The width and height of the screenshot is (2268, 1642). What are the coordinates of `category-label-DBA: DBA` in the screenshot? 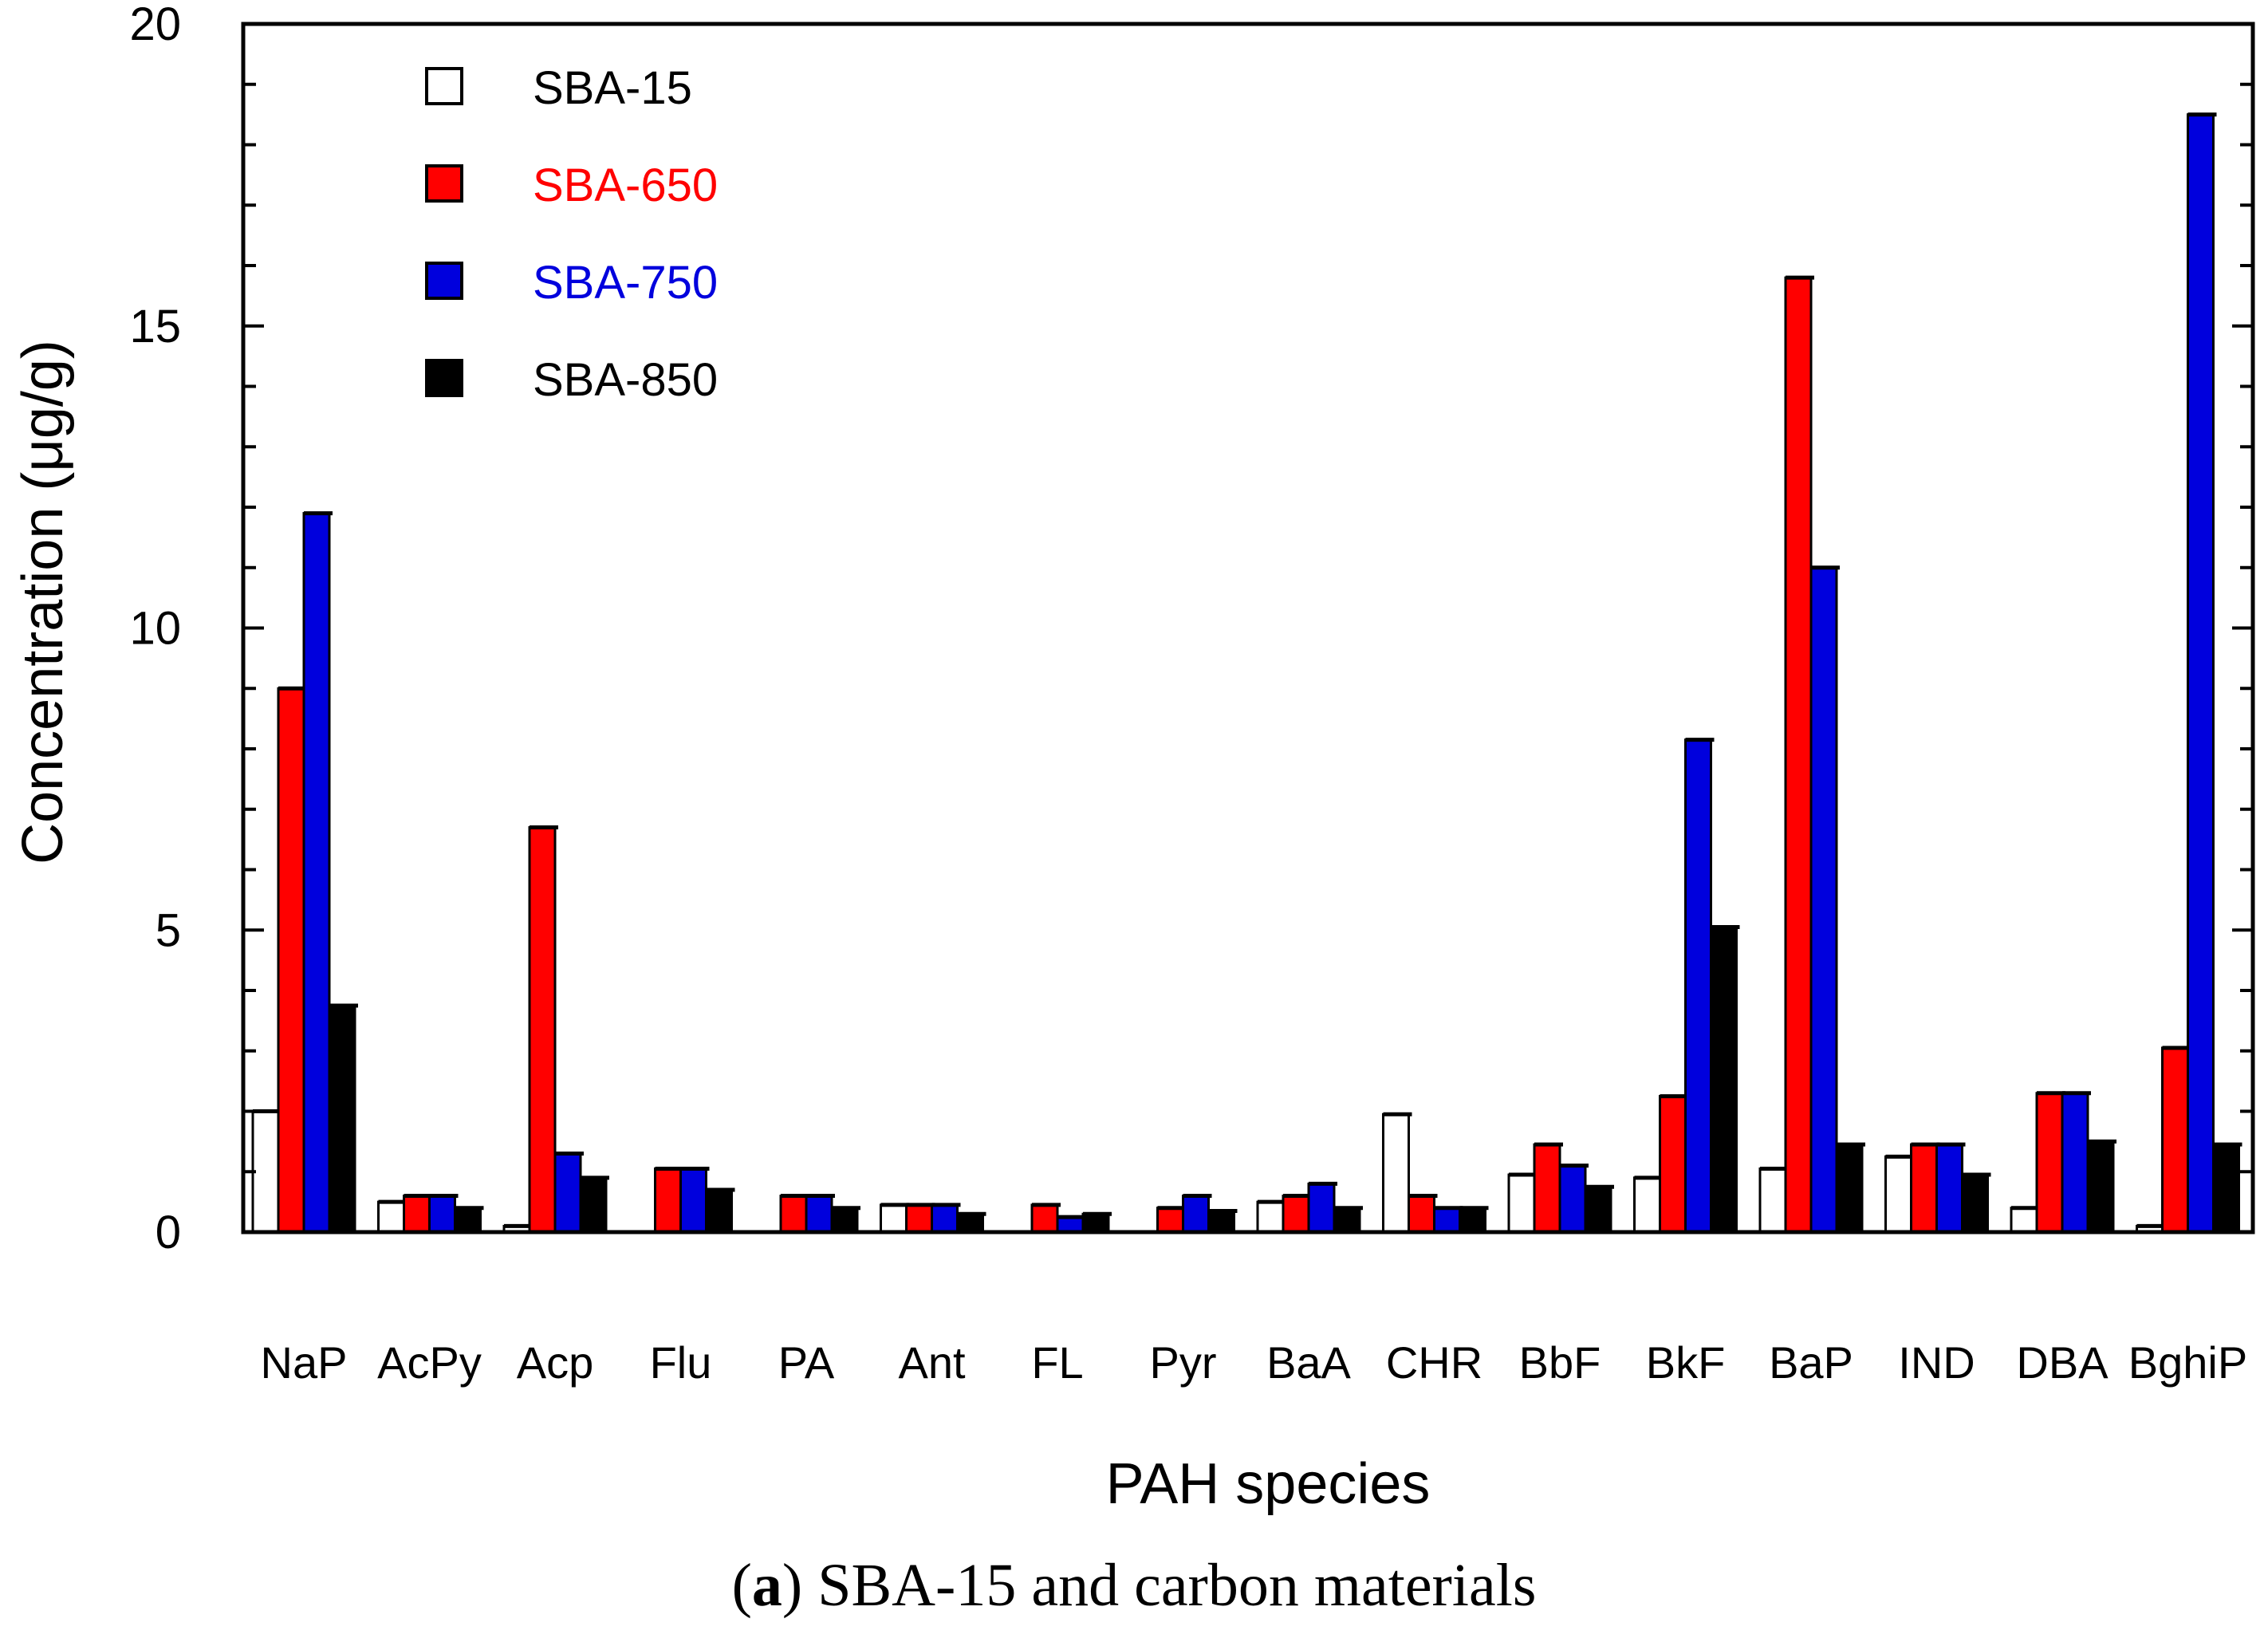 It's located at (2062, 1363).